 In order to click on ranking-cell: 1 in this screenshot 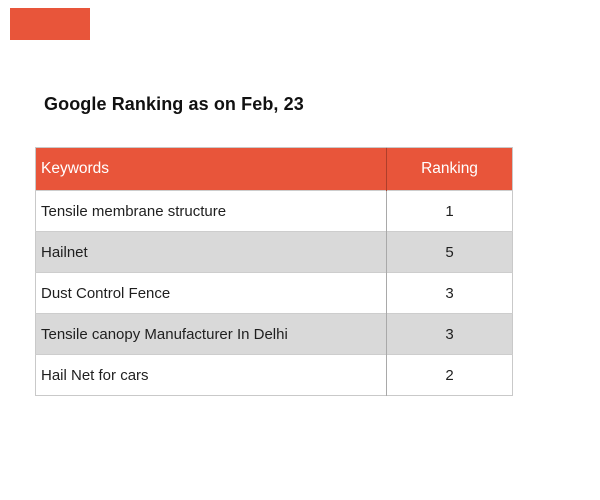, I will do `click(449, 211)`.